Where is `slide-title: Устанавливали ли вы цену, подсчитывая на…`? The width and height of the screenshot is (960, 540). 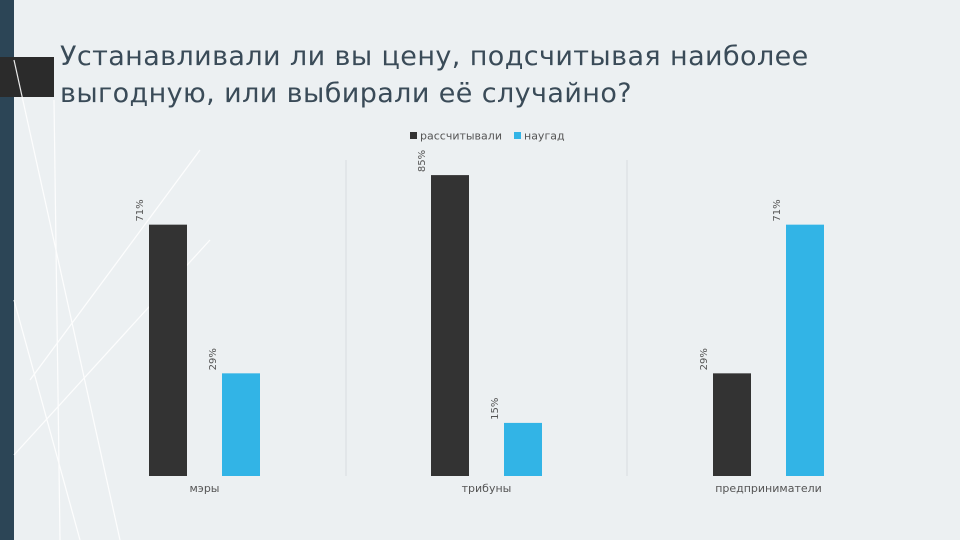
slide-title: Устанавливали ли вы цену, подсчитывая на… is located at coordinates (434, 75).